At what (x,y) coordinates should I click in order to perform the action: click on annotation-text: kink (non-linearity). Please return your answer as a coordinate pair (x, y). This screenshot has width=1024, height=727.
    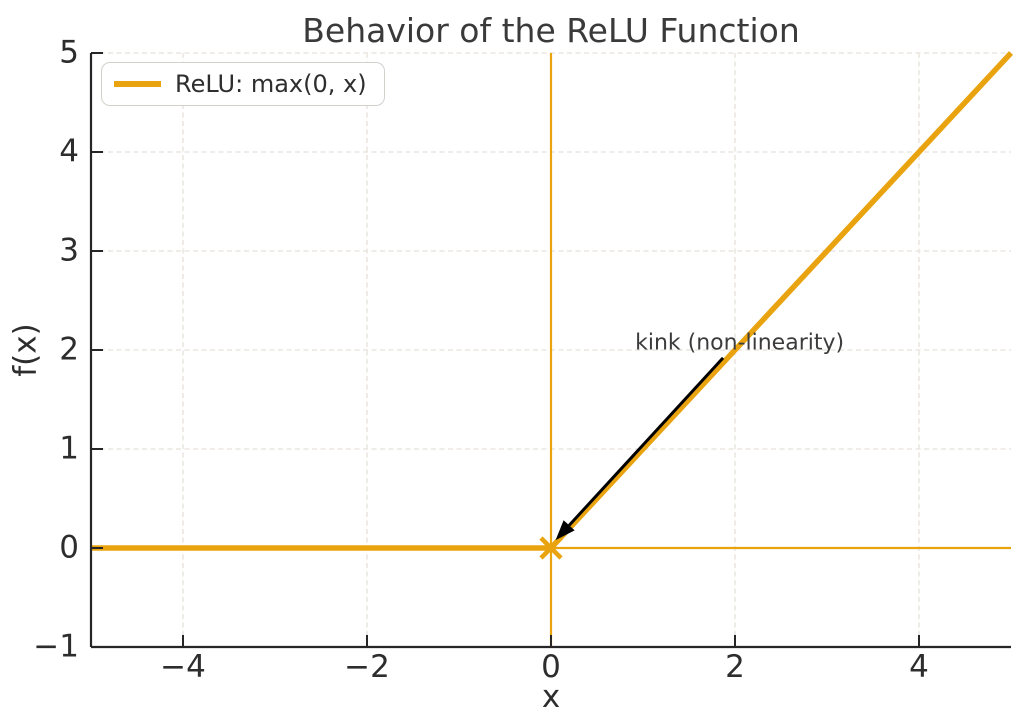
    Looking at the image, I should click on (740, 343).